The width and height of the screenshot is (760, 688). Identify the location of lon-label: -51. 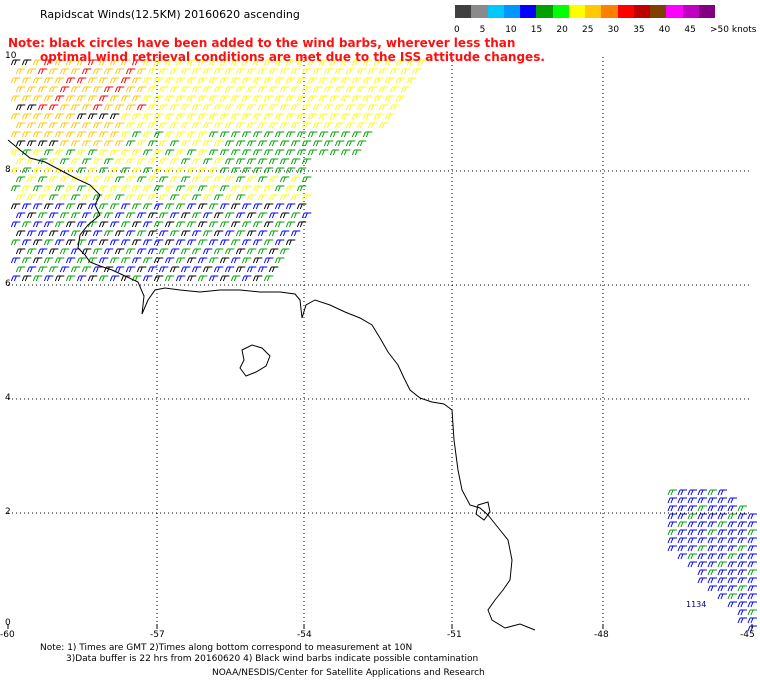
(454, 635).